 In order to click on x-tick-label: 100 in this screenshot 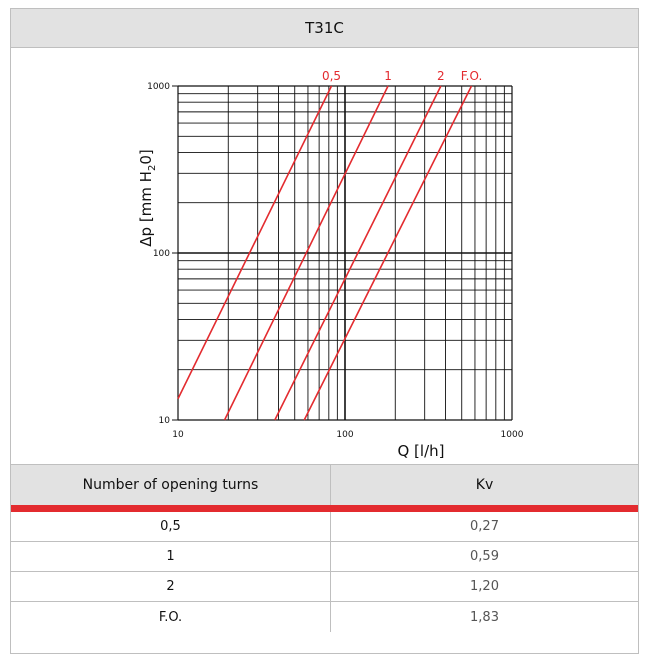, I will do `click(344, 435)`.